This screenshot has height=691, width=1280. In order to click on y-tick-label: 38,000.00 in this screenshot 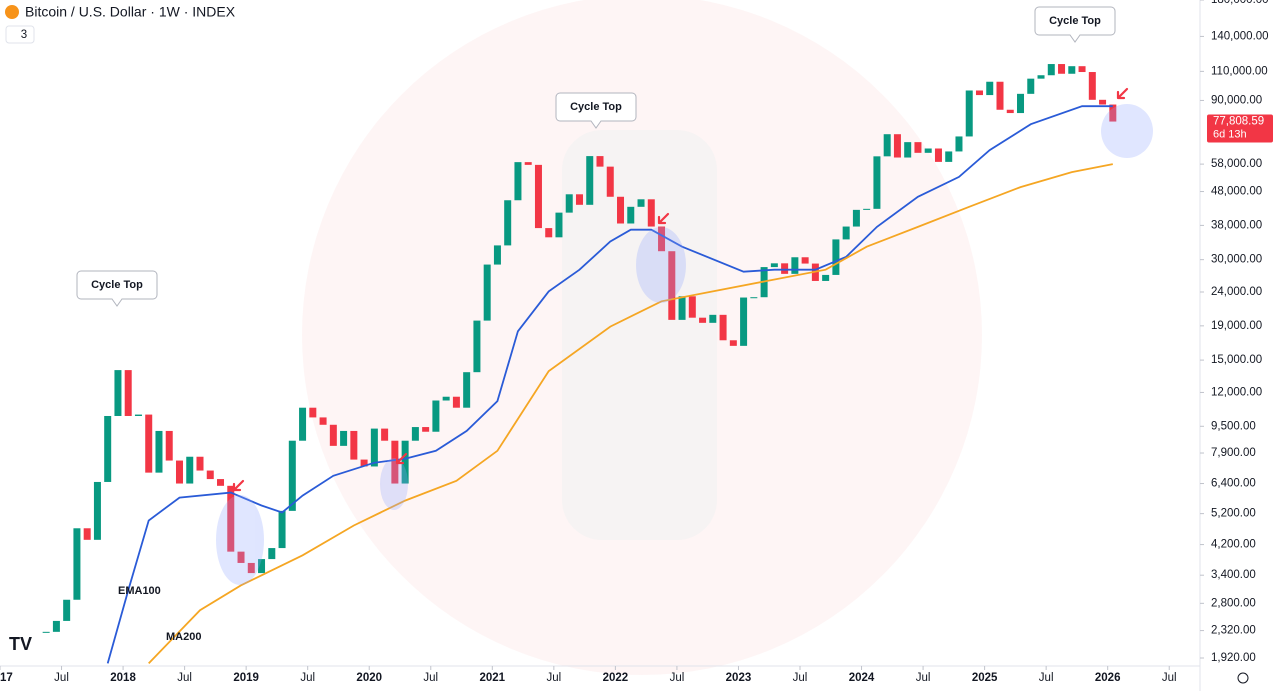, I will do `click(1236, 225)`.